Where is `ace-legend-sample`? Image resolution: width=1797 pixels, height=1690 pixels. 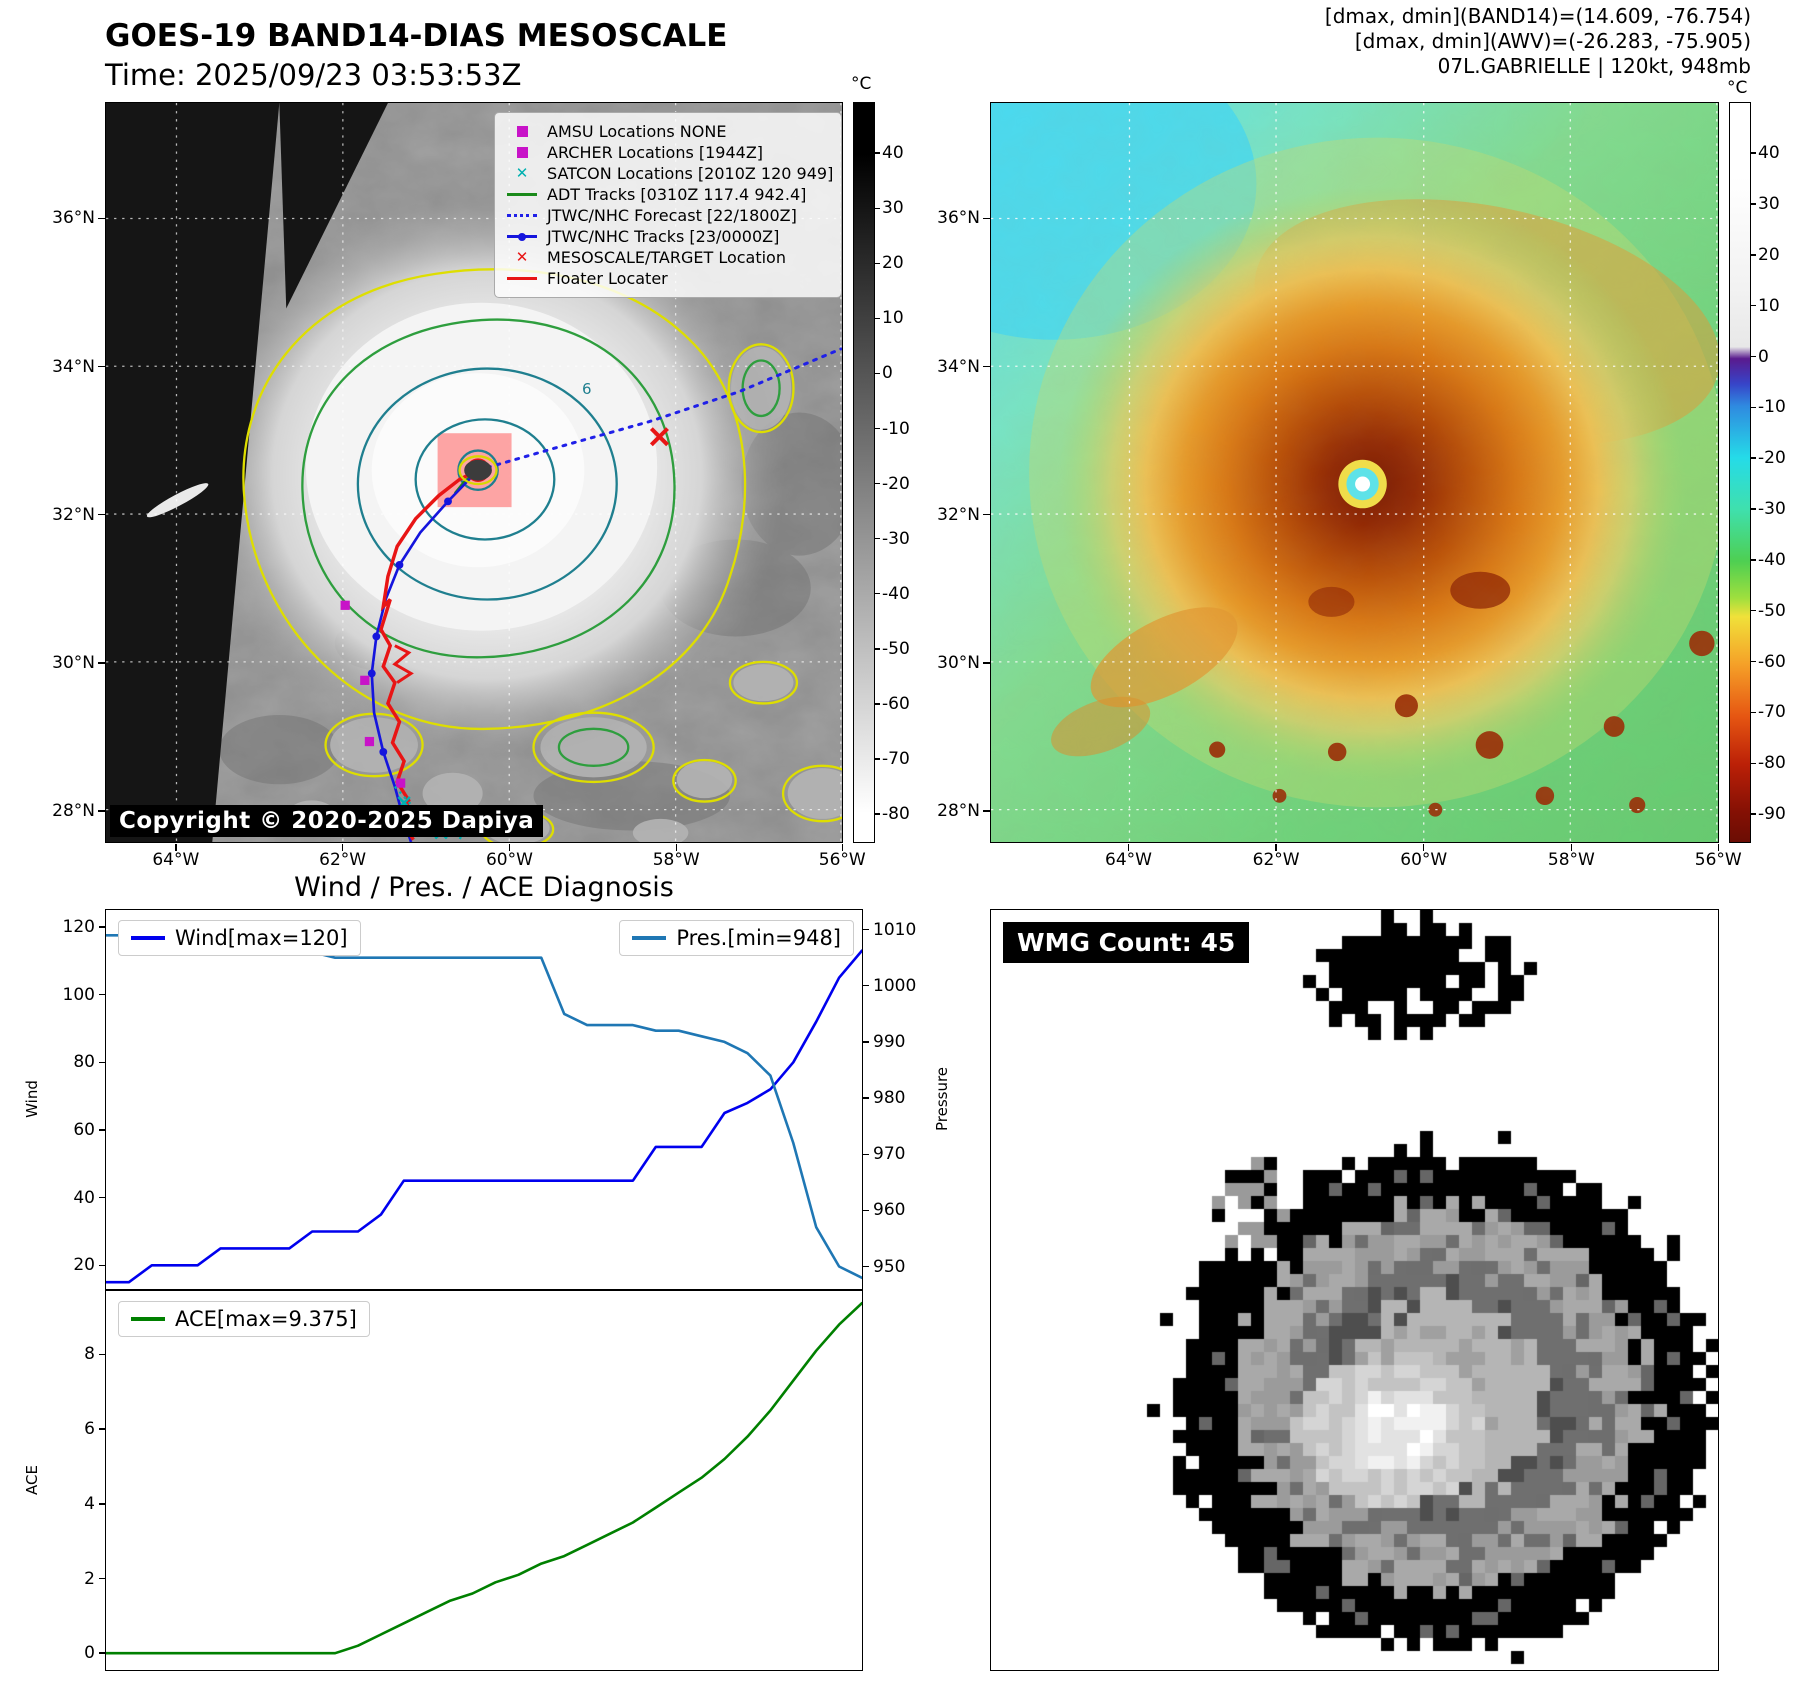 ace-legend-sample is located at coordinates (148, 1319).